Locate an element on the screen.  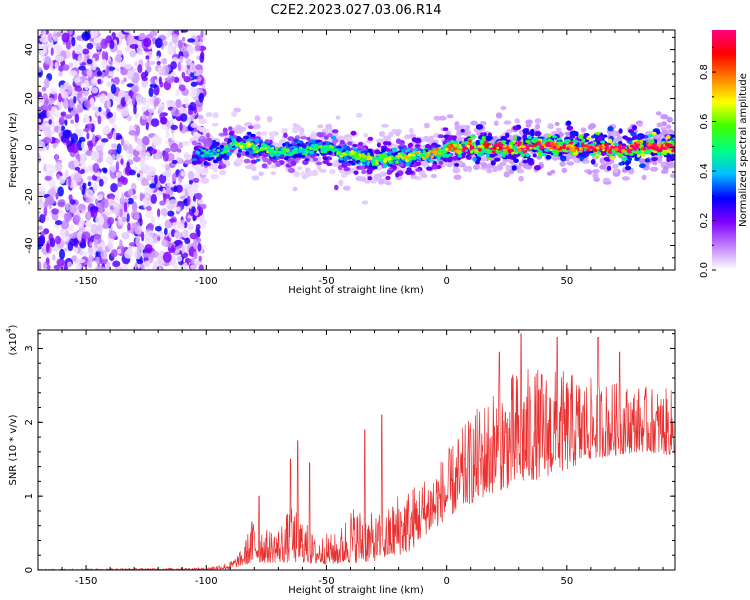
colorbar-gradient is located at coordinates (724, 150).